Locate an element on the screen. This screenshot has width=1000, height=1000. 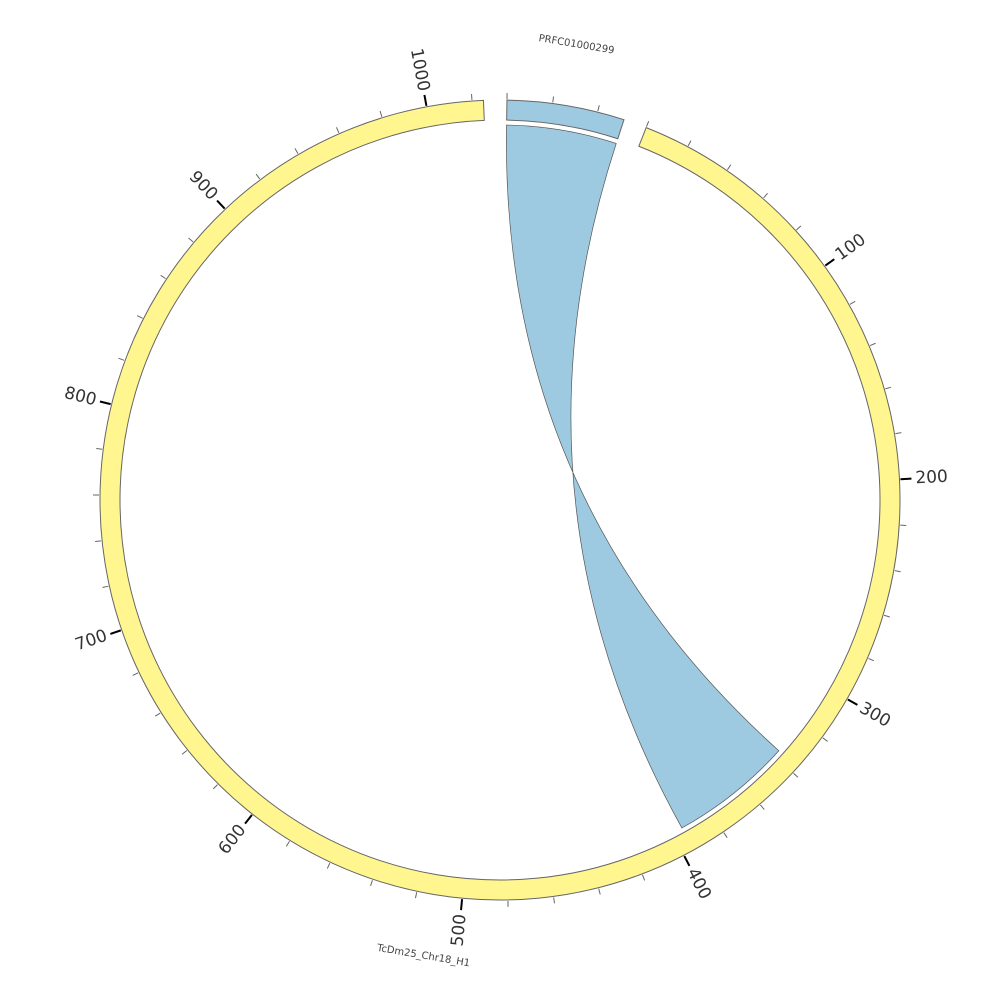
segment-label: PRFC01000299 is located at coordinates (576, 45).